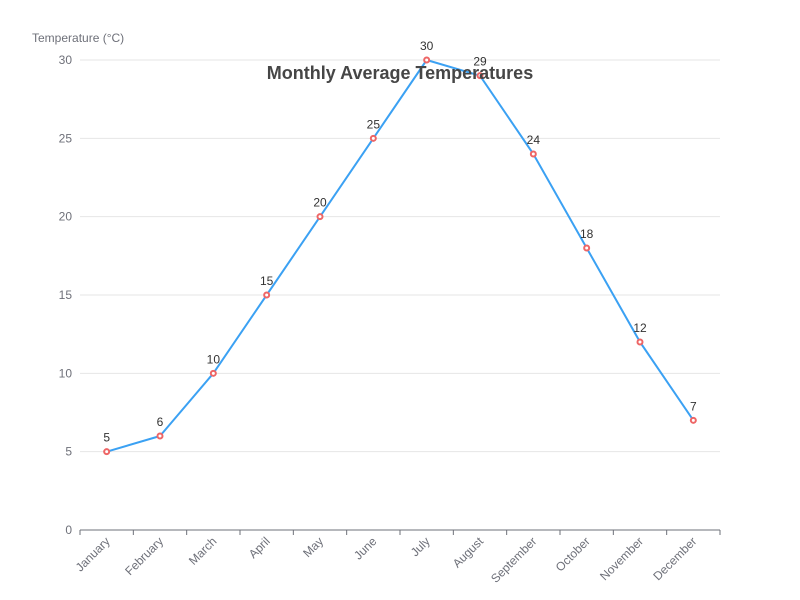  I want to click on data-label: 24, so click(534, 140).